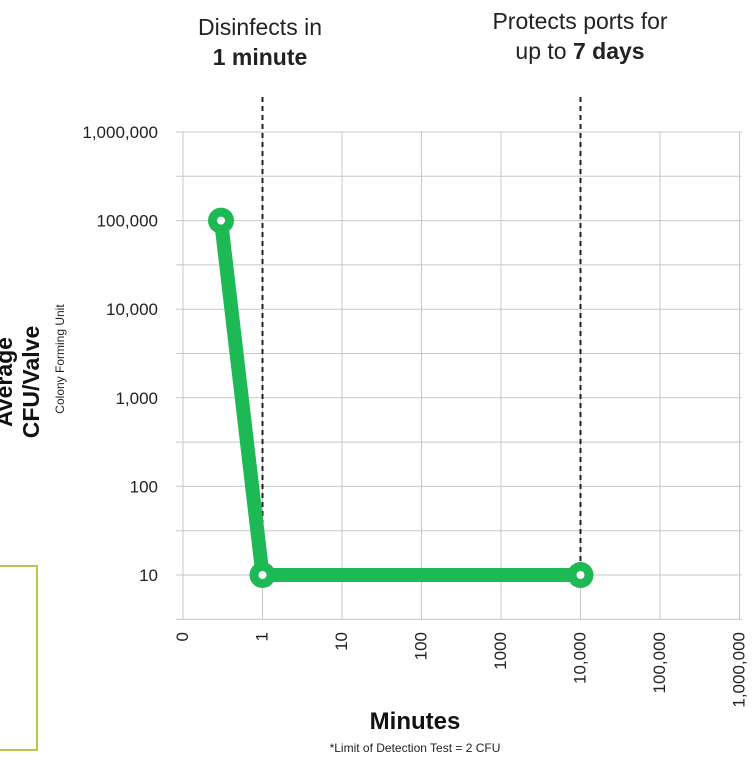 This screenshot has height=766, width=753. What do you see at coordinates (182, 636) in the screenshot?
I see `x-tick-label: 0` at bounding box center [182, 636].